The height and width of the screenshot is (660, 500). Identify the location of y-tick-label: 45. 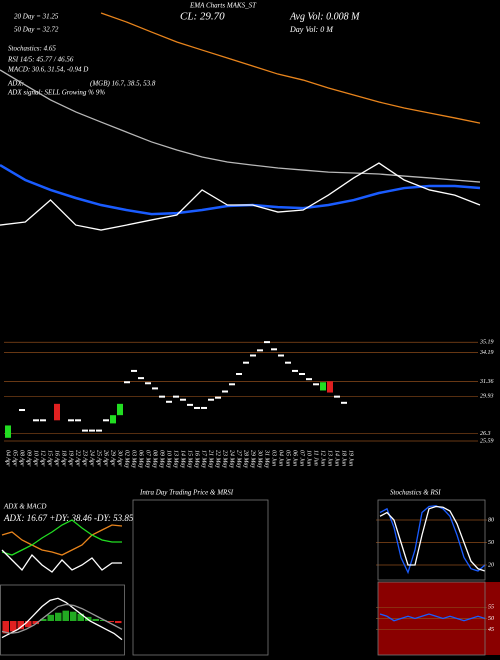
(491, 629).